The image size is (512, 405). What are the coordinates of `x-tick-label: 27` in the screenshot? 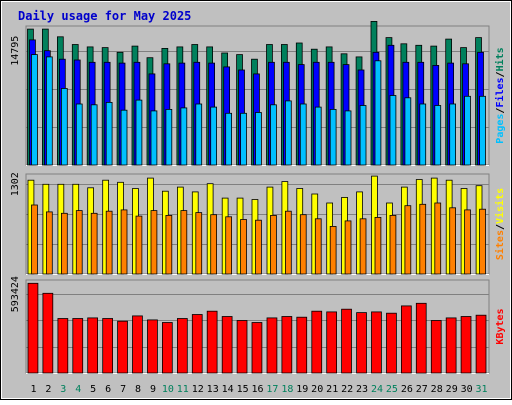 It's located at (422, 389).